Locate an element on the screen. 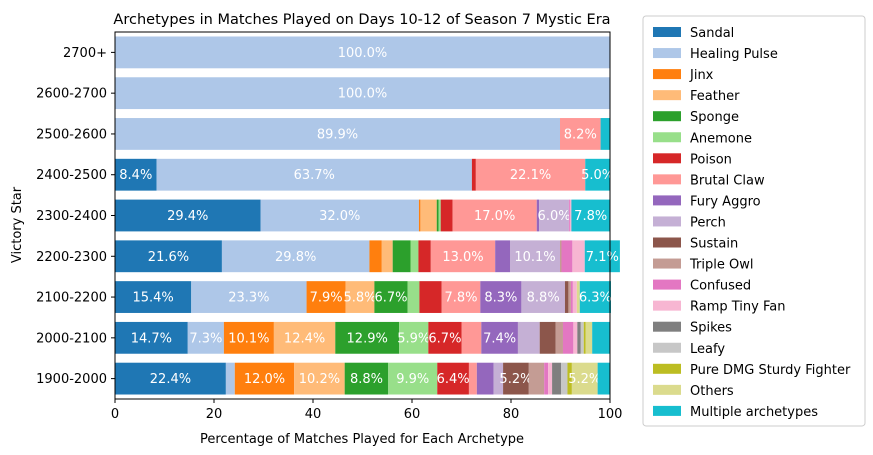  legend-label: Perch is located at coordinates (708, 222).